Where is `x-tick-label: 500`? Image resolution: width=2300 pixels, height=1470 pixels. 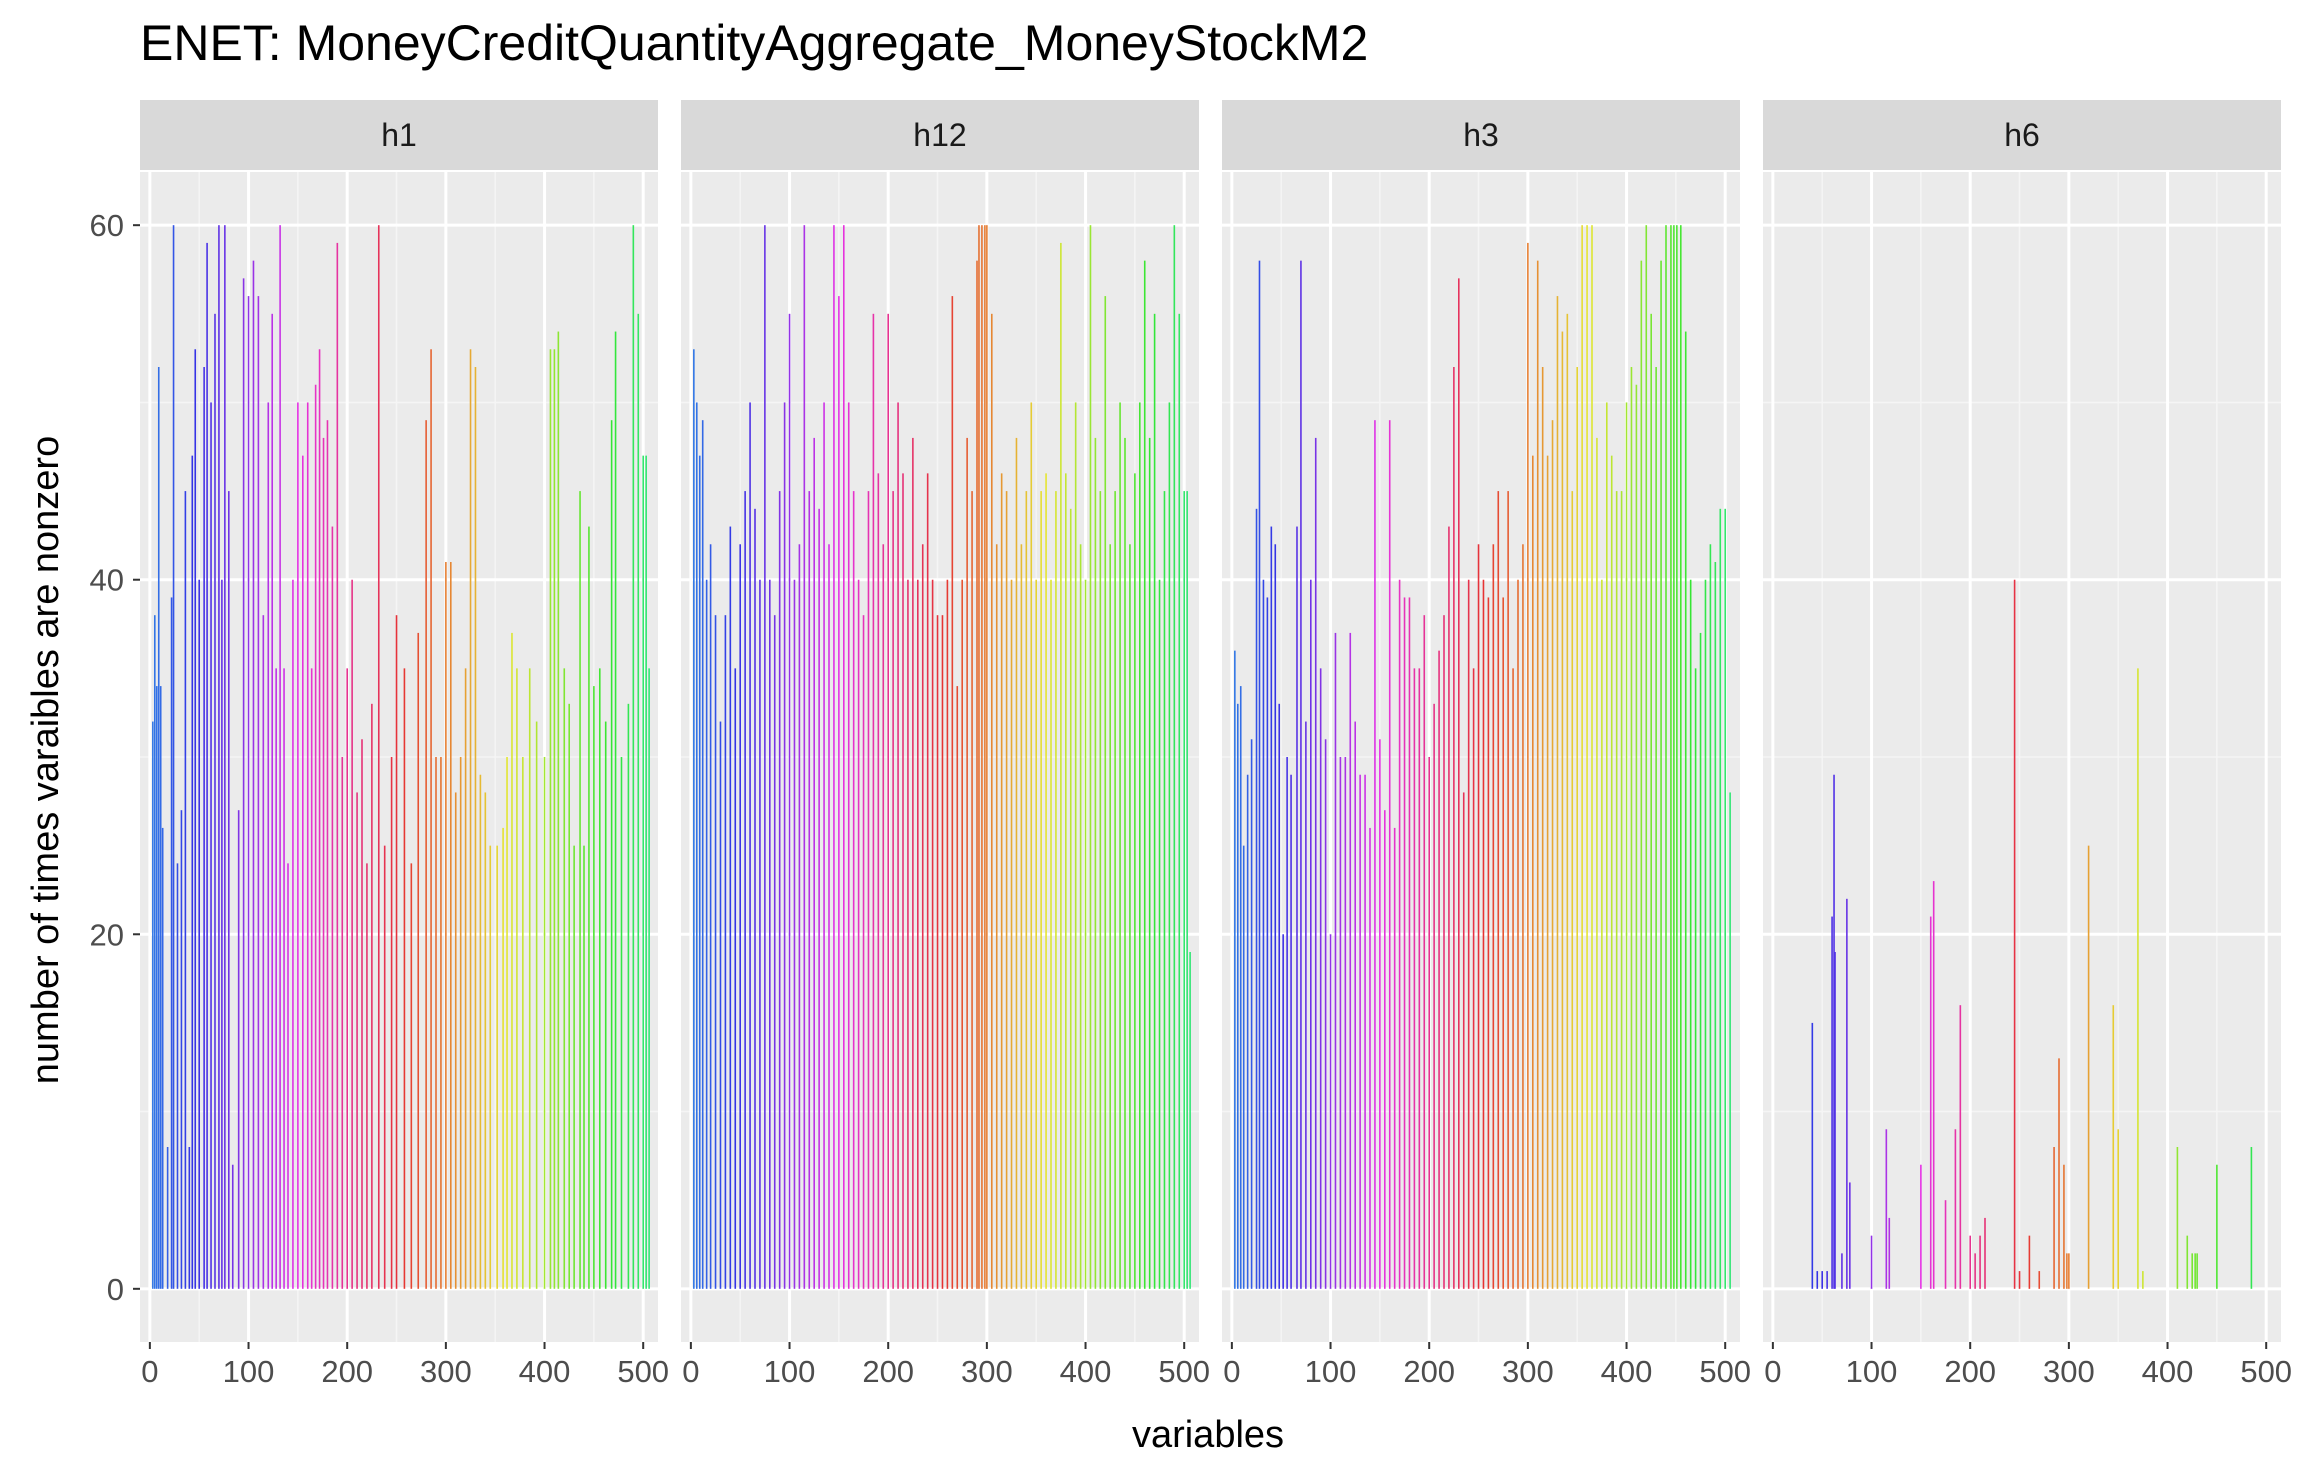
x-tick-label: 500 is located at coordinates (1184, 1371).